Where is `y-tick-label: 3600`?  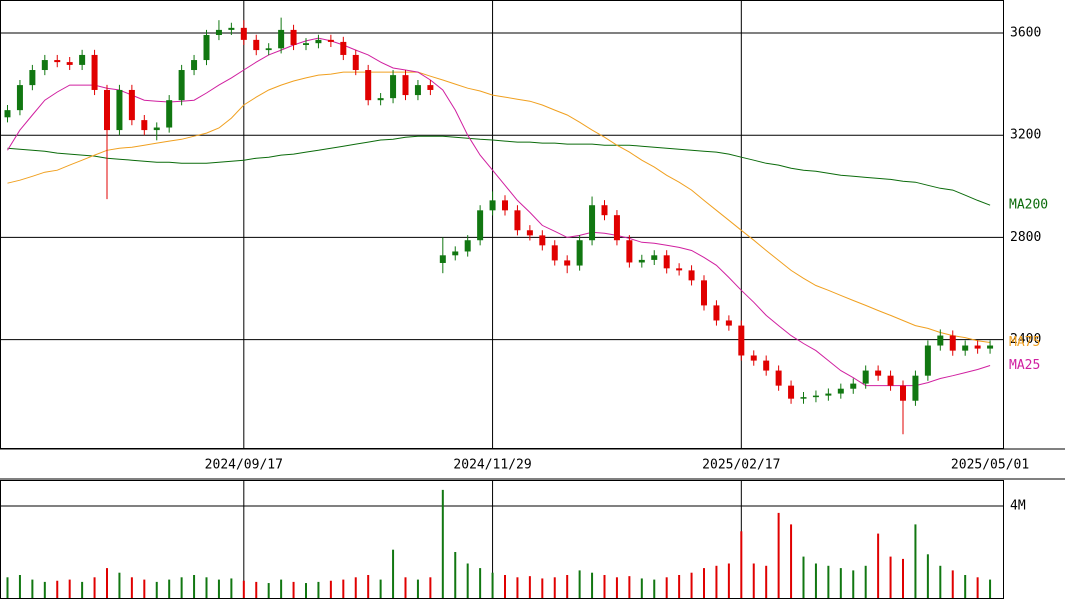
y-tick-label: 3600 is located at coordinates (1025, 32).